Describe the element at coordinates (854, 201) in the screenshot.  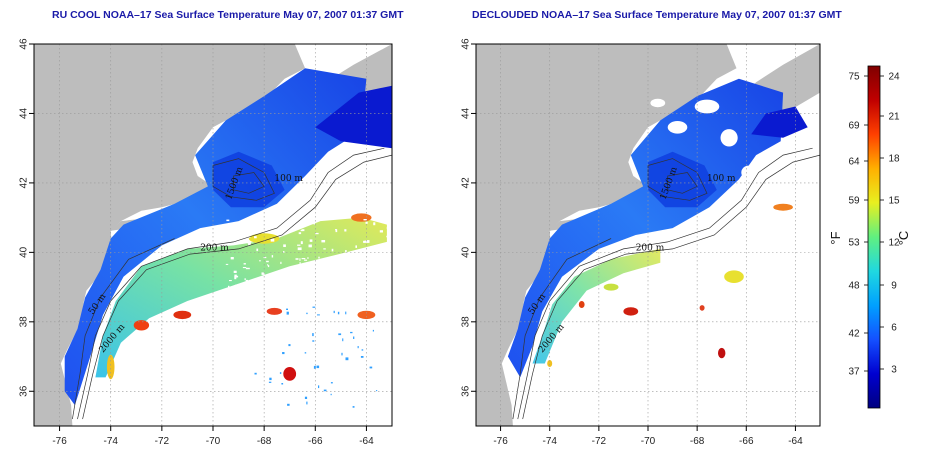
I see `fahrenheit-tick-label: 59` at that location.